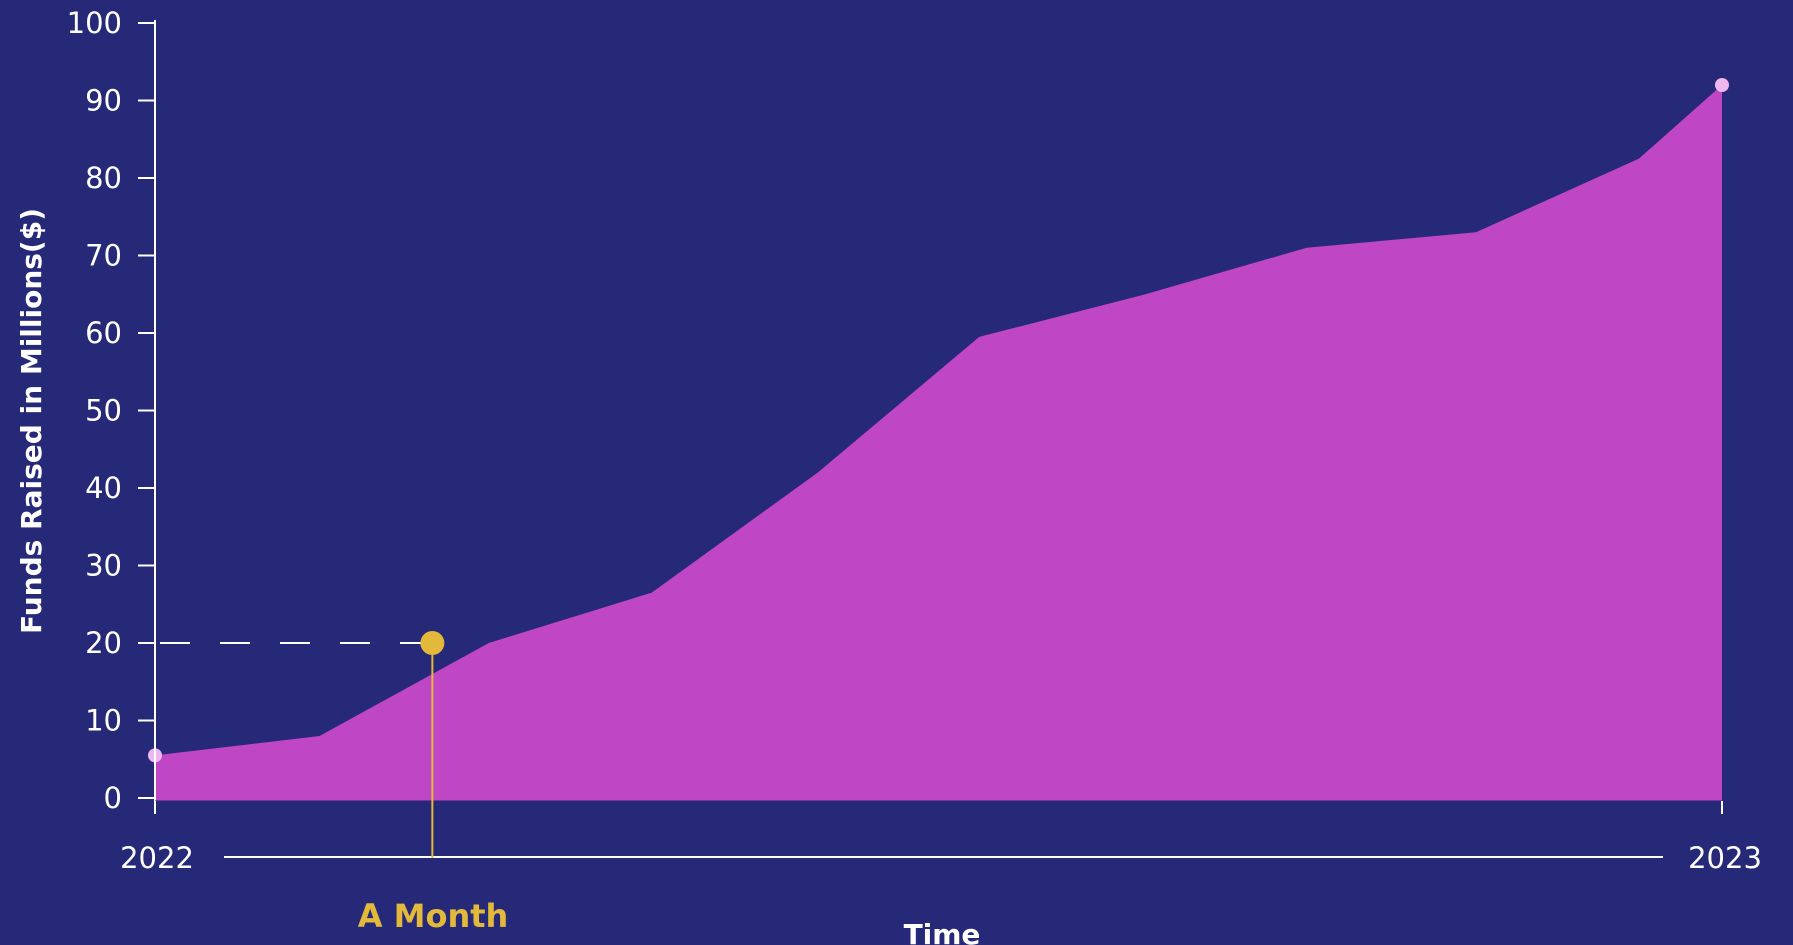 This screenshot has width=1793, height=945. Describe the element at coordinates (103, 256) in the screenshot. I see `y-tick-label: 70` at that location.